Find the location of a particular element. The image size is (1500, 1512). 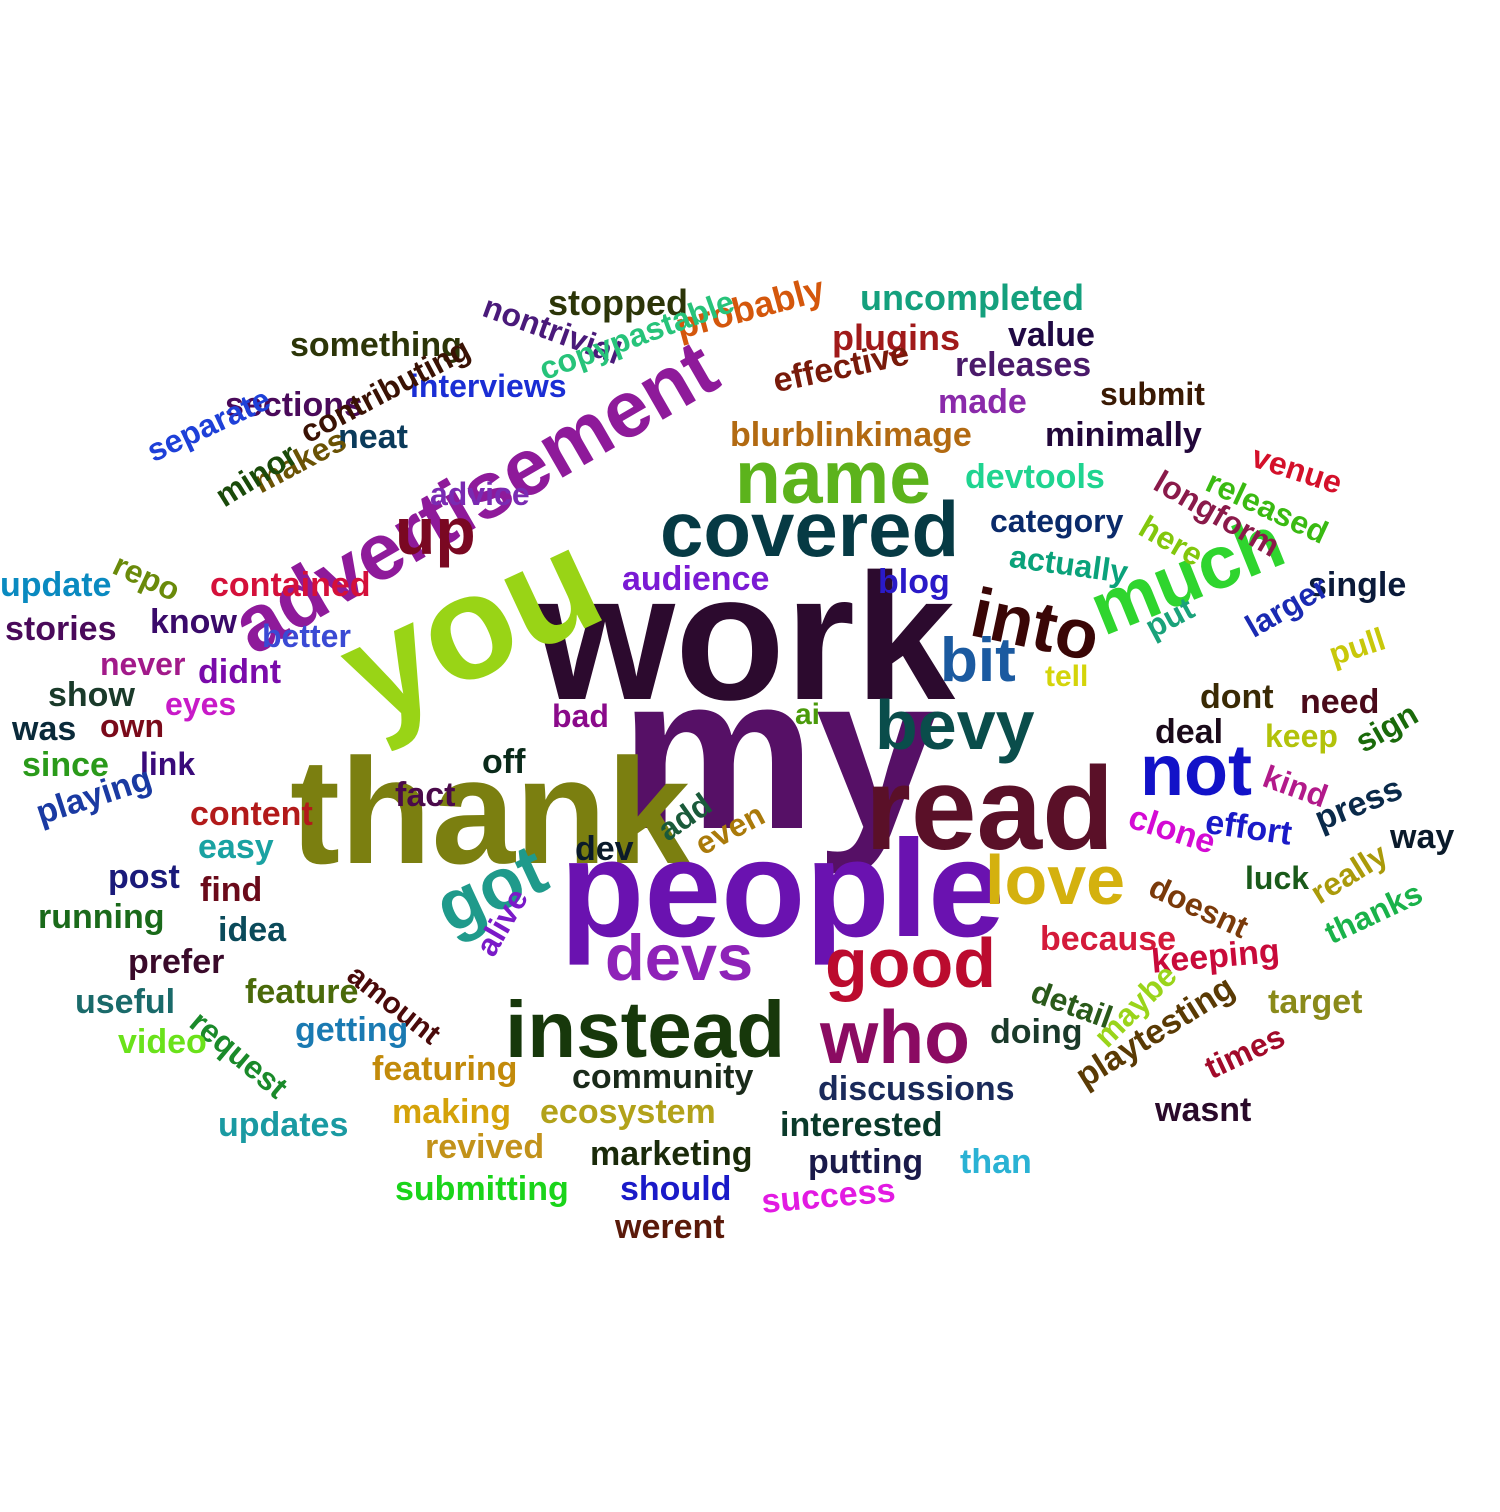

word-should: should is located at coordinates (676, 1189).